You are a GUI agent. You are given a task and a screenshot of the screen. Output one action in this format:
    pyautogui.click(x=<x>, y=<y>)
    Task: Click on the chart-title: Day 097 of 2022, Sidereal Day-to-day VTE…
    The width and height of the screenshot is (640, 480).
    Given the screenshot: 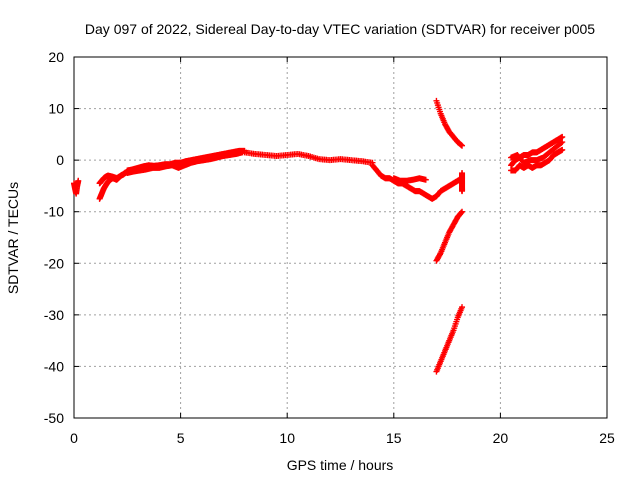 What is the action you would take?
    pyautogui.click(x=340, y=29)
    